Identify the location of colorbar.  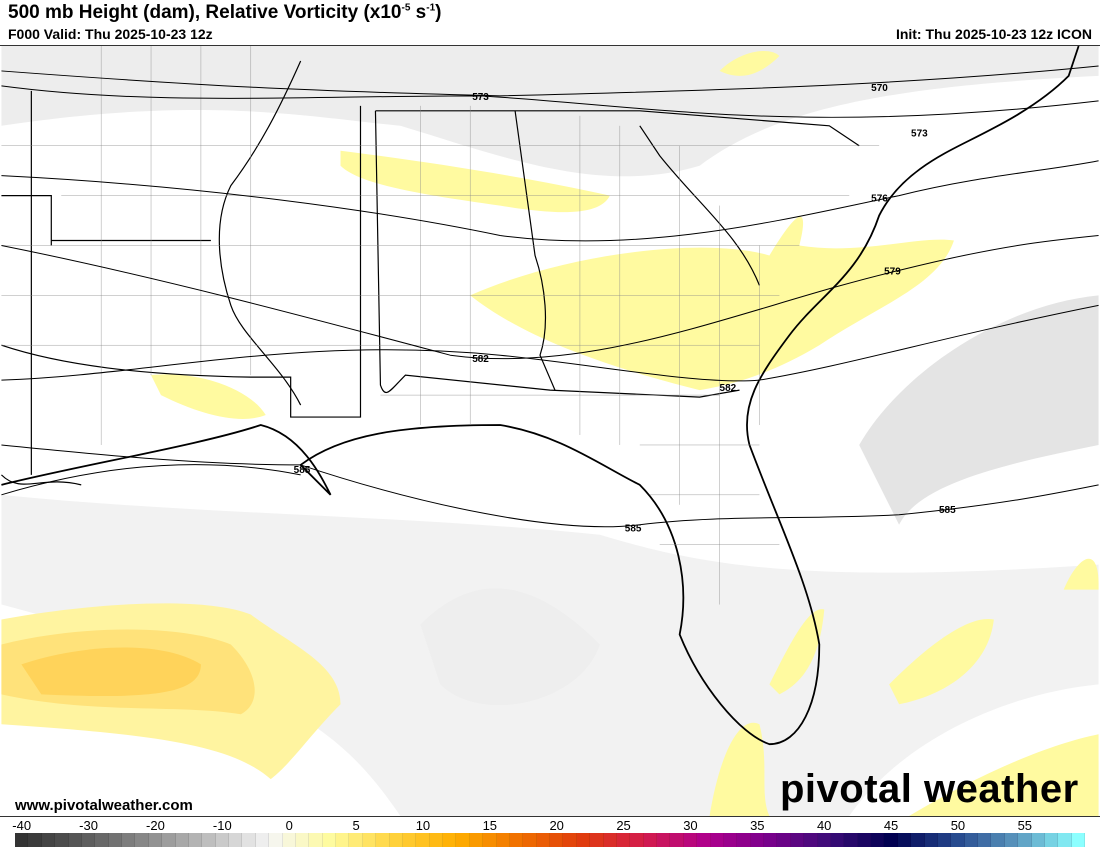
(550, 840).